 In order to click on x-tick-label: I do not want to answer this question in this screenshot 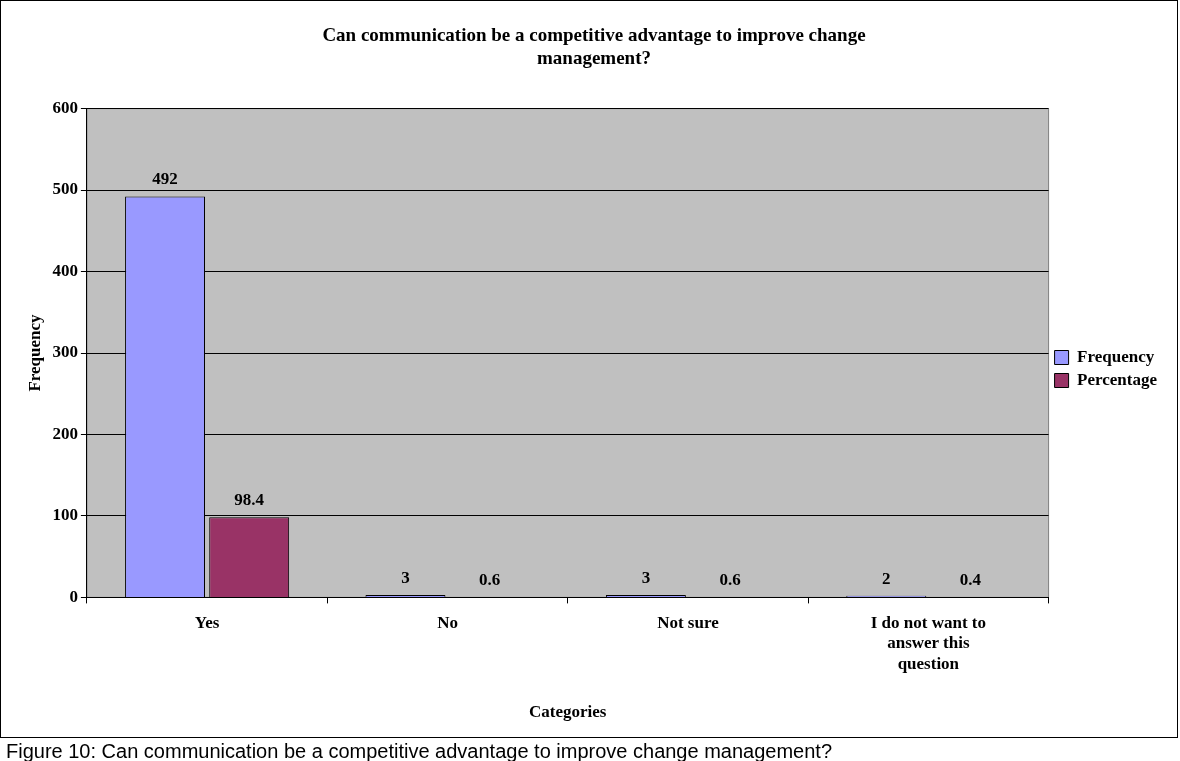, I will do `click(928, 642)`.